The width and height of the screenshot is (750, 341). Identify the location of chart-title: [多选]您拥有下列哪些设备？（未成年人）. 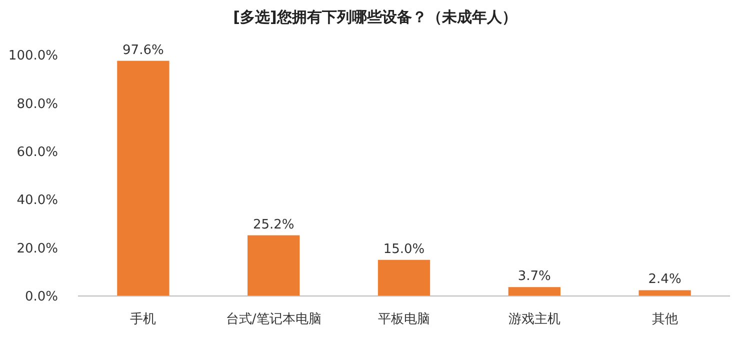
(375, 17).